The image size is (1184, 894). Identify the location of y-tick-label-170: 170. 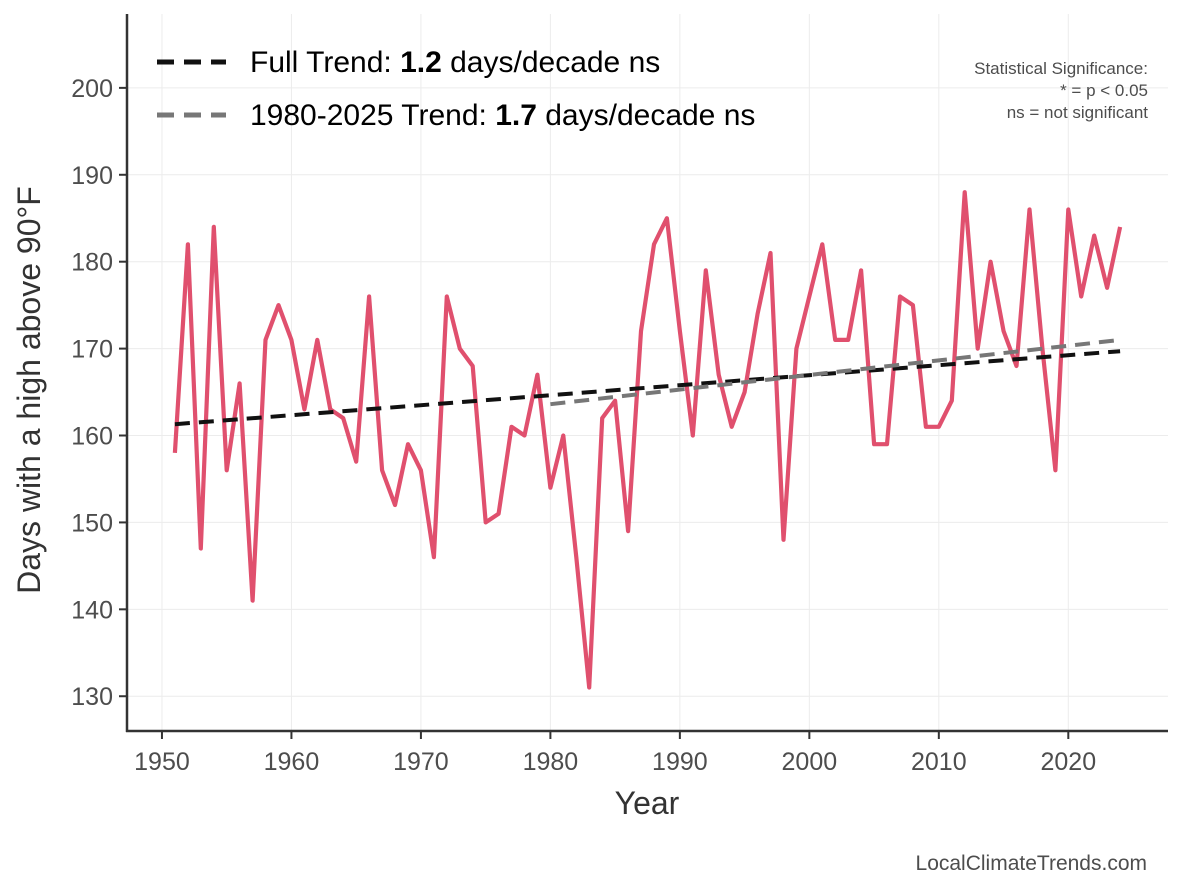
(92, 350).